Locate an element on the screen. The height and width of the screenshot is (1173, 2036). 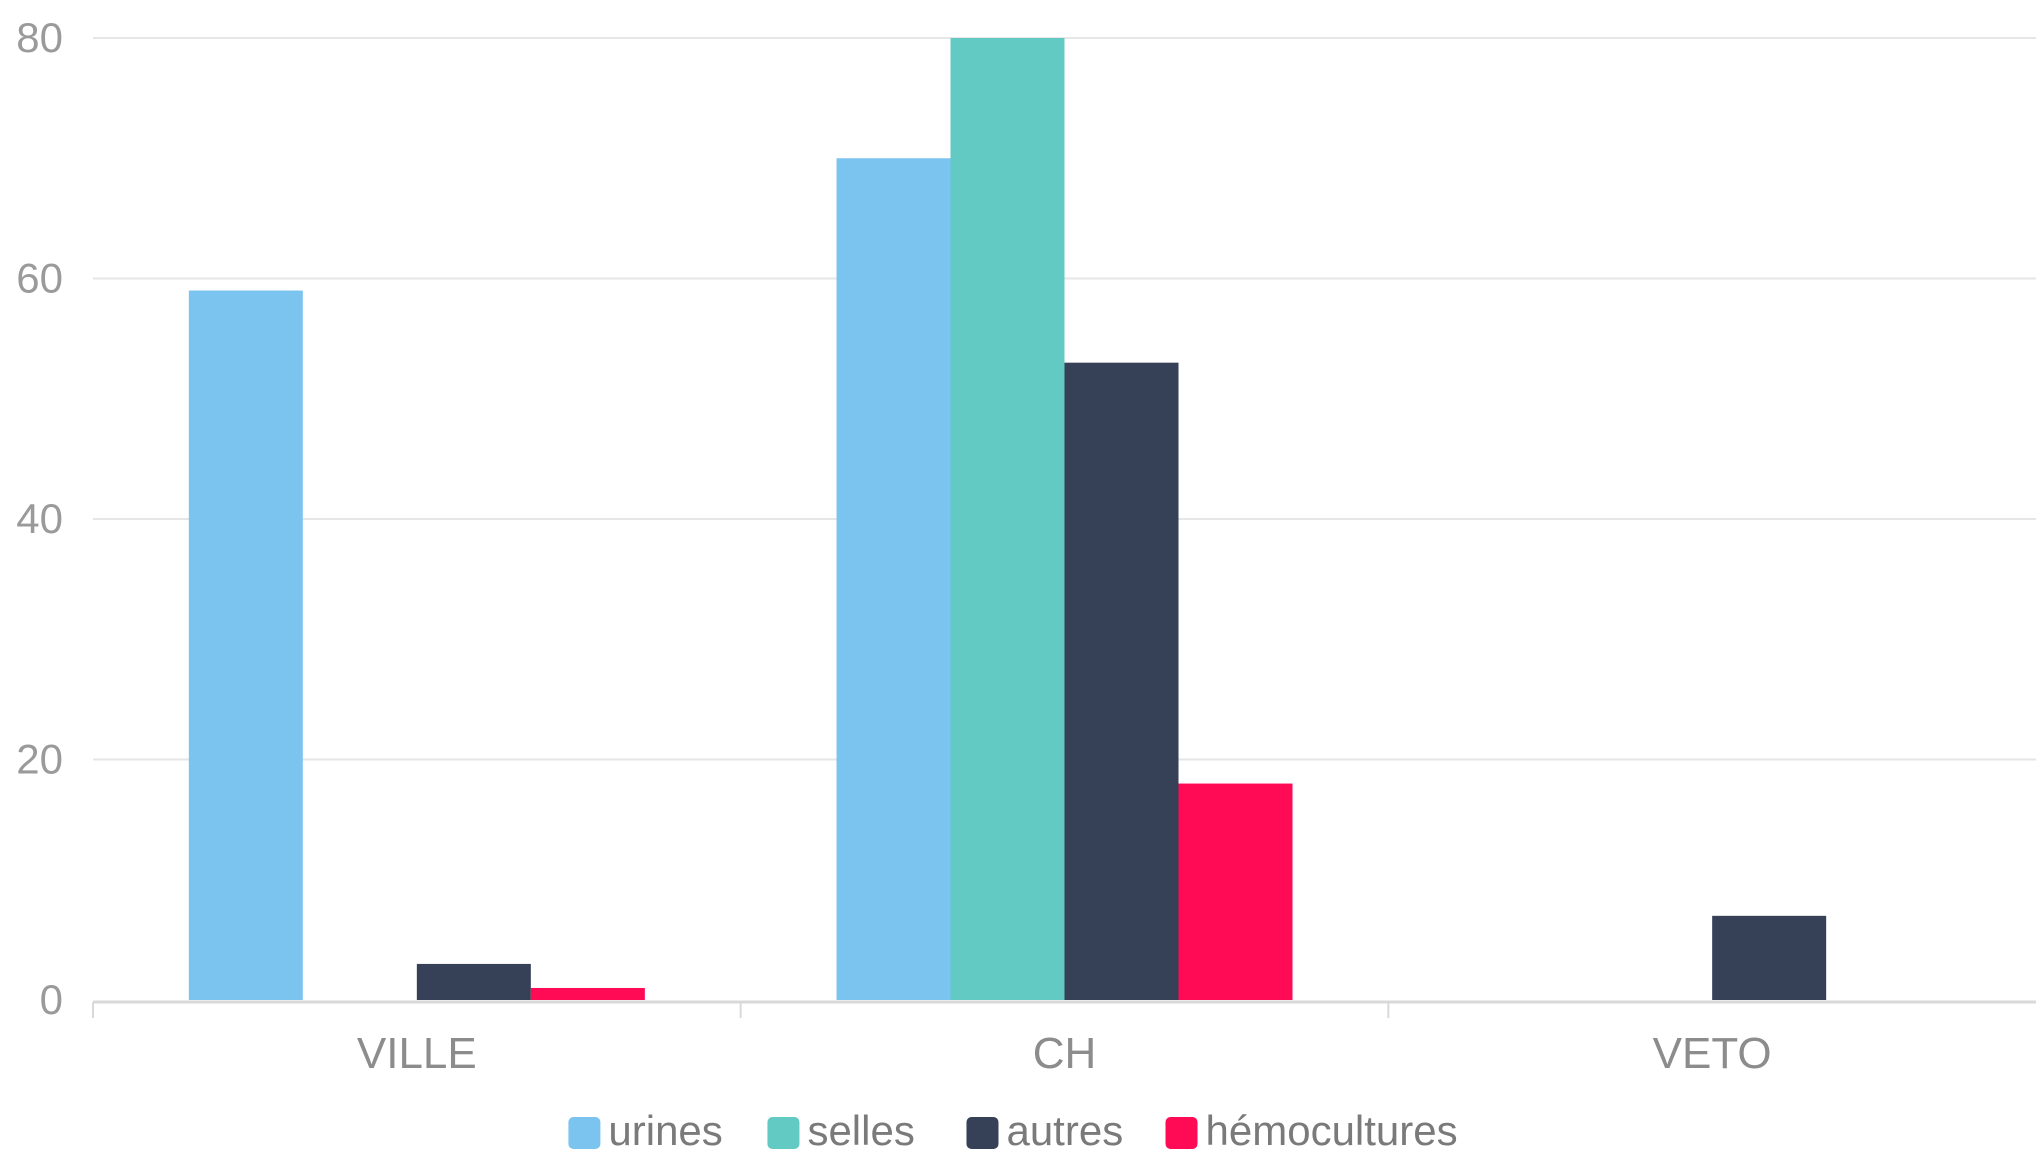
y-axis-ticks: 0 20 40 60 80 is located at coordinates (39, 518).